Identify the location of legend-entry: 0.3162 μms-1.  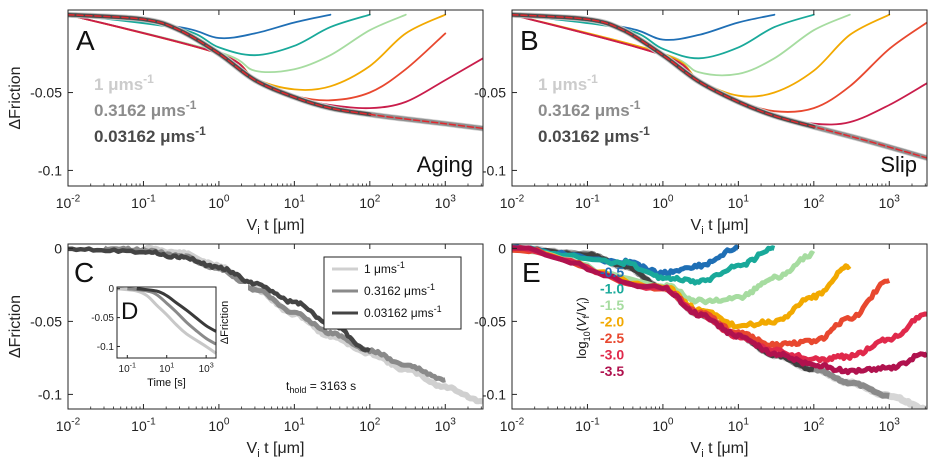
(399, 290).